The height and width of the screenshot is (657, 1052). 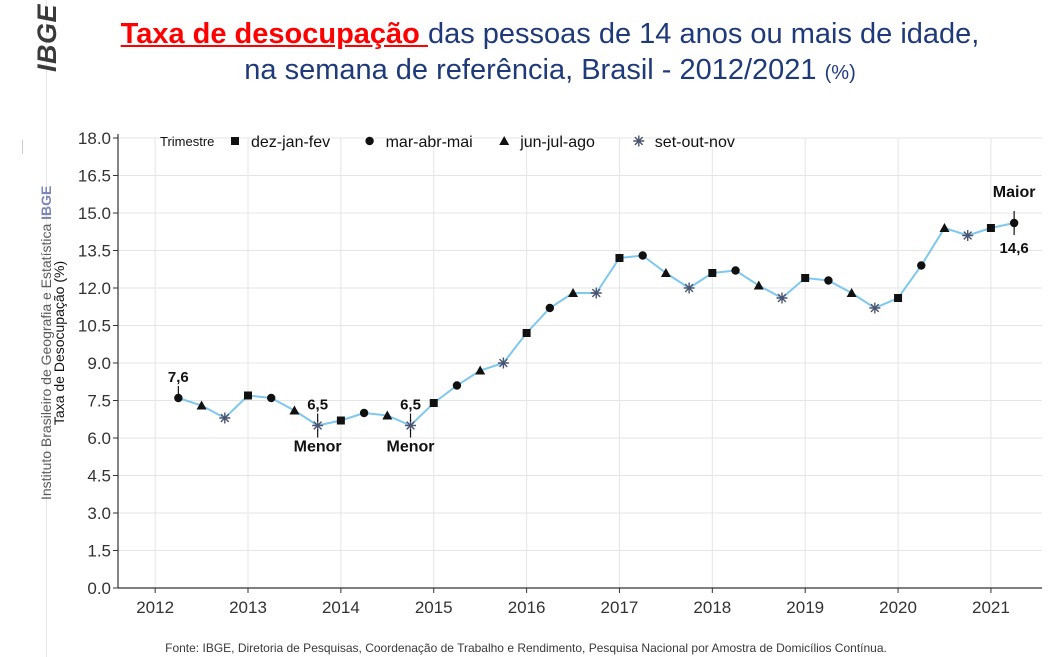 I want to click on x-tick-label: 2018, so click(x=712, y=607).